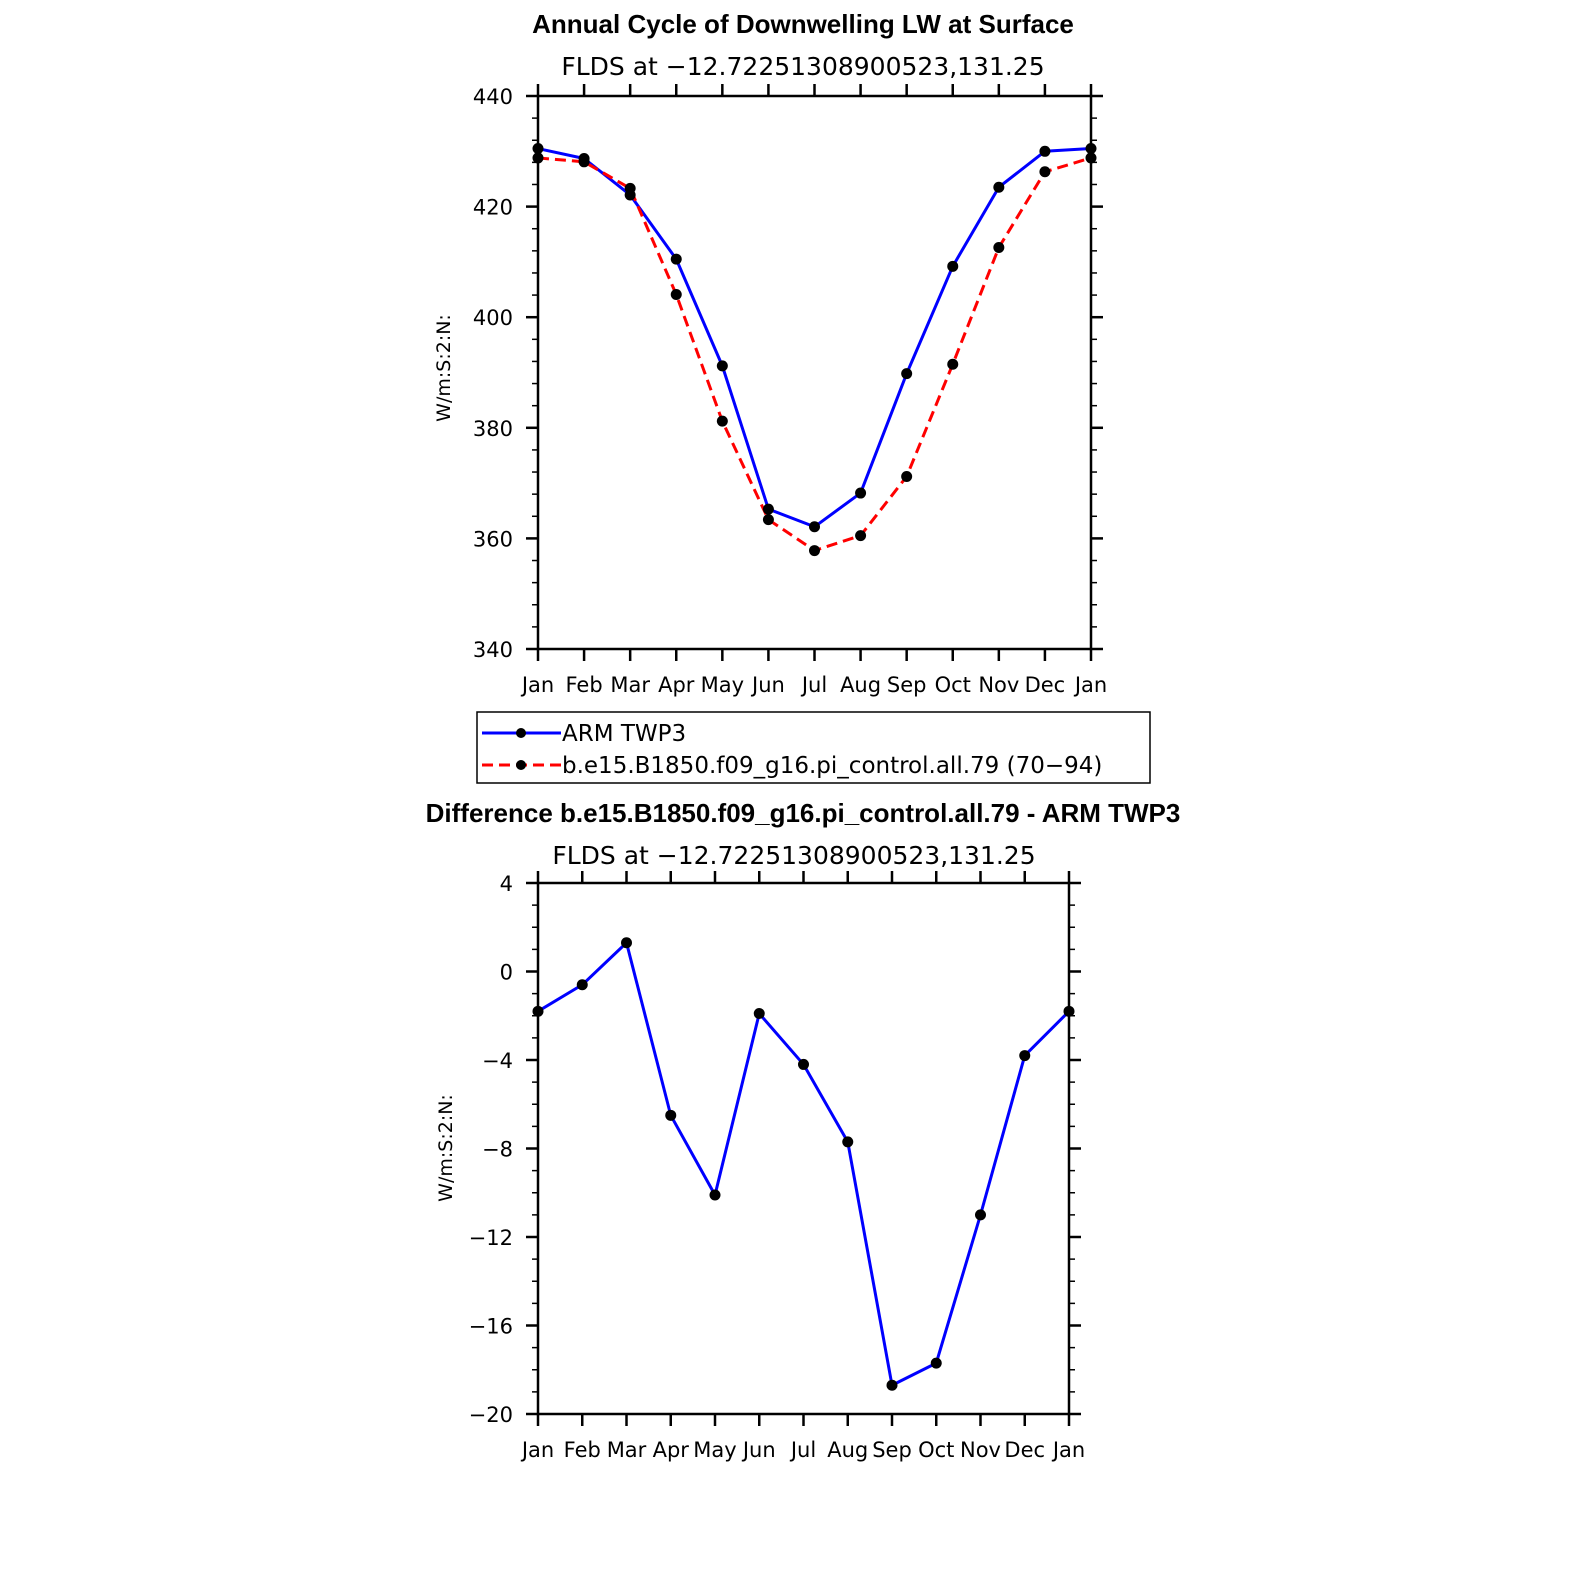 This screenshot has height=1574, width=1574. I want to click on y-tick-label: 380, so click(493, 429).